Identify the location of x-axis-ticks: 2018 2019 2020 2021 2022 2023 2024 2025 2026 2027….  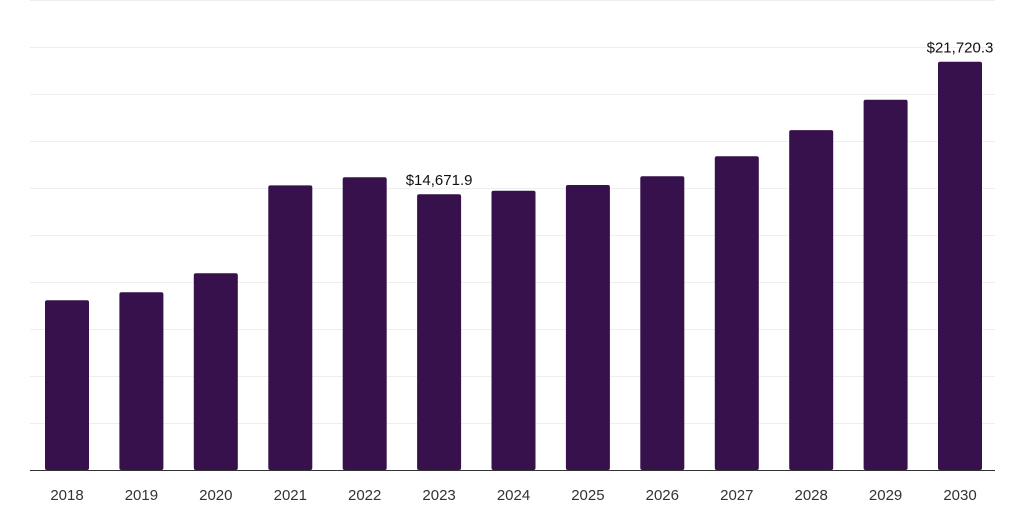
(513, 495).